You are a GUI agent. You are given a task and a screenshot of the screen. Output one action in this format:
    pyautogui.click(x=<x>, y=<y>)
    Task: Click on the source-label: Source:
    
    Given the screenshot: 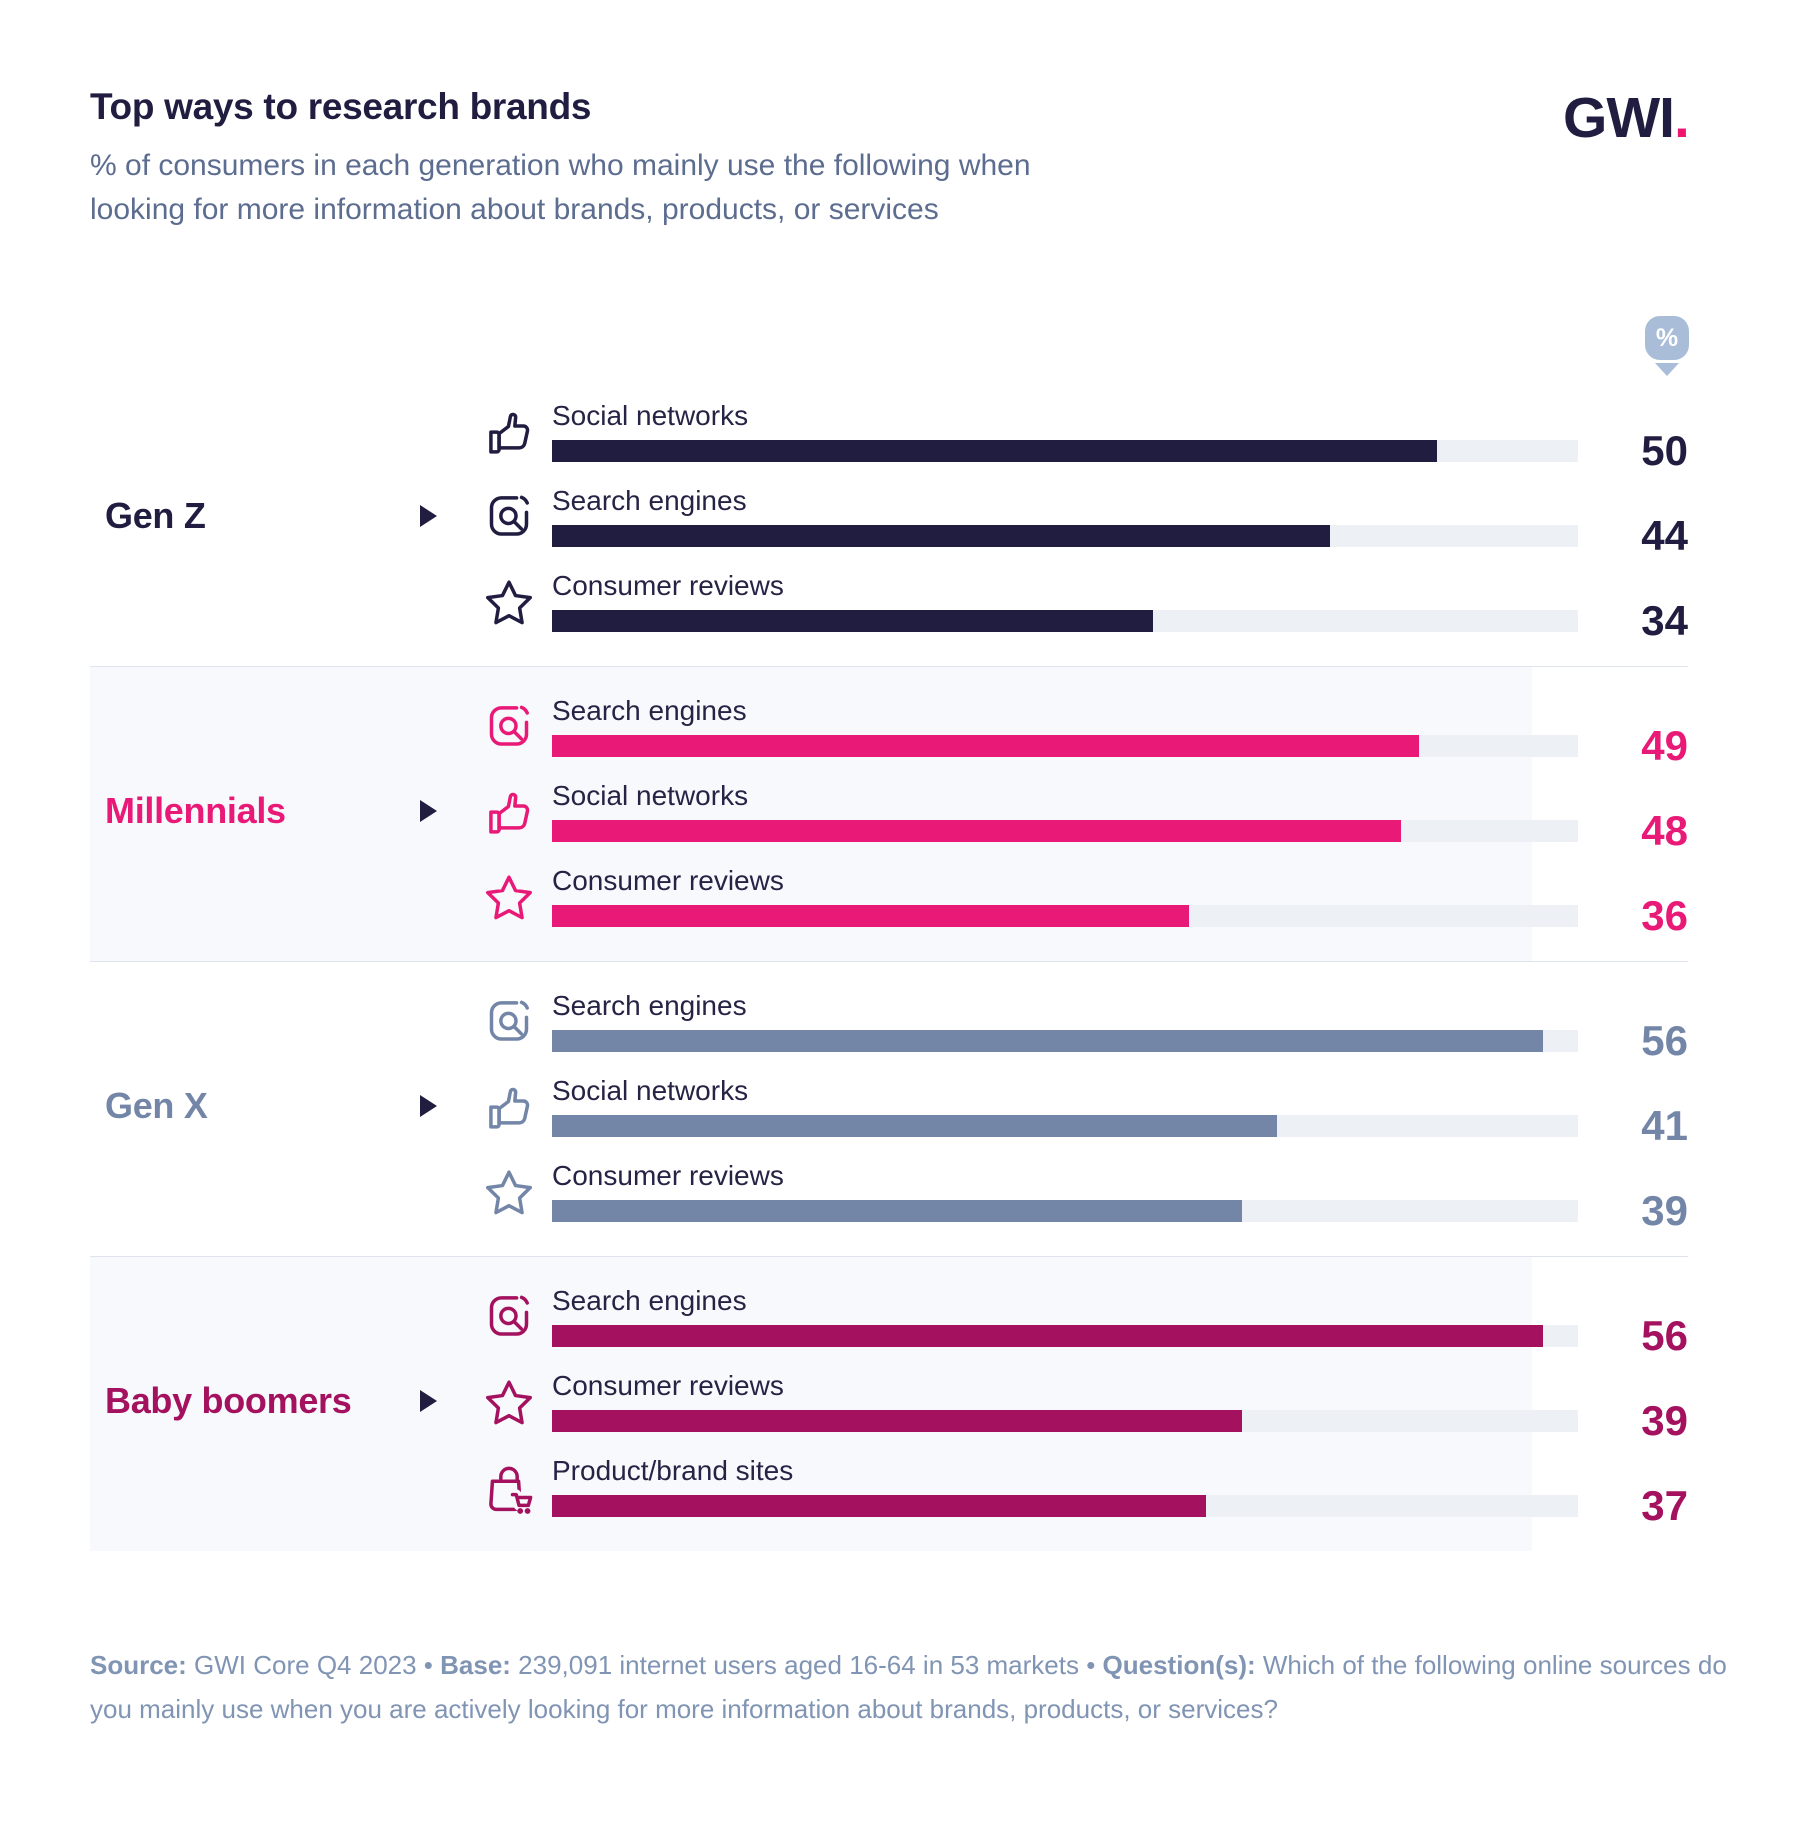 What is the action you would take?
    pyautogui.click(x=138, y=1665)
    